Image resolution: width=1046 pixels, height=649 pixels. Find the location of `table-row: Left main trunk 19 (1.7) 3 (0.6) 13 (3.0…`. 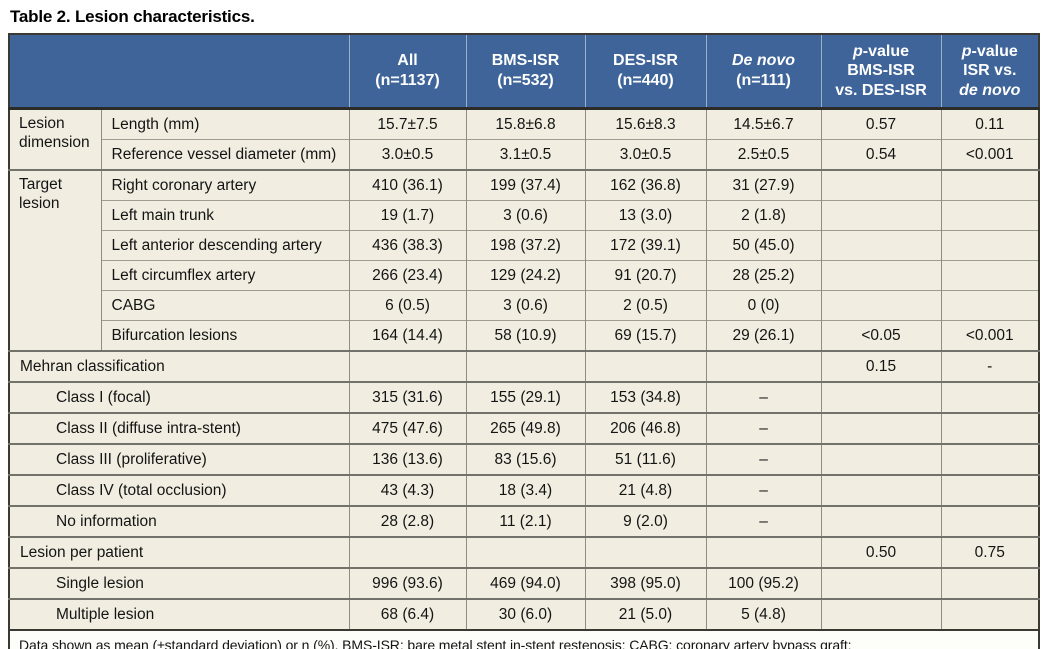

table-row: Left main trunk 19 (1.7) 3 (0.6) 13 (3.0… is located at coordinates (524, 215).